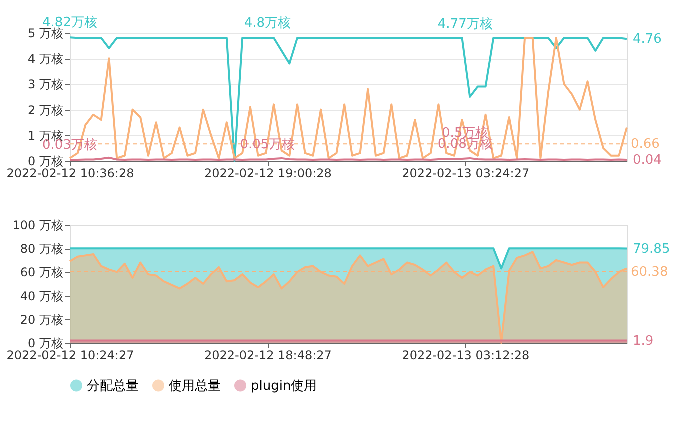 The image size is (688, 430). I want to click on annotation: 1.9, so click(643, 341).